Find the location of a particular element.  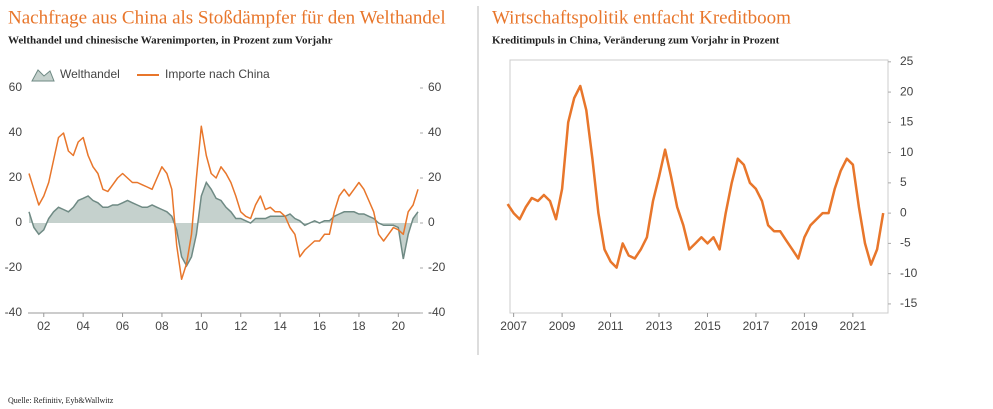

y-tick-label: 10 is located at coordinates (907, 152).